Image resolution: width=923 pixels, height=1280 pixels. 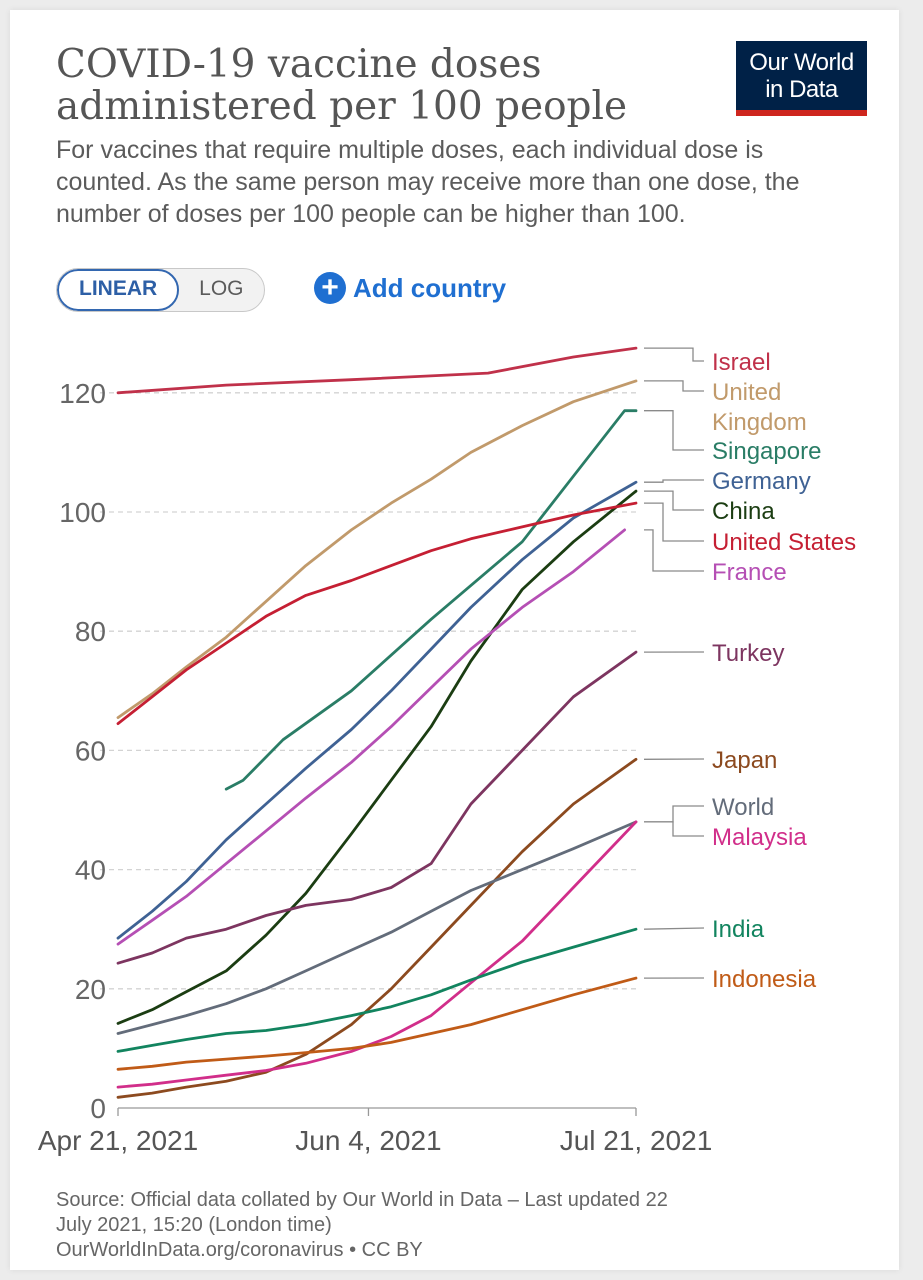 I want to click on series-label: Singapore, so click(x=766, y=451).